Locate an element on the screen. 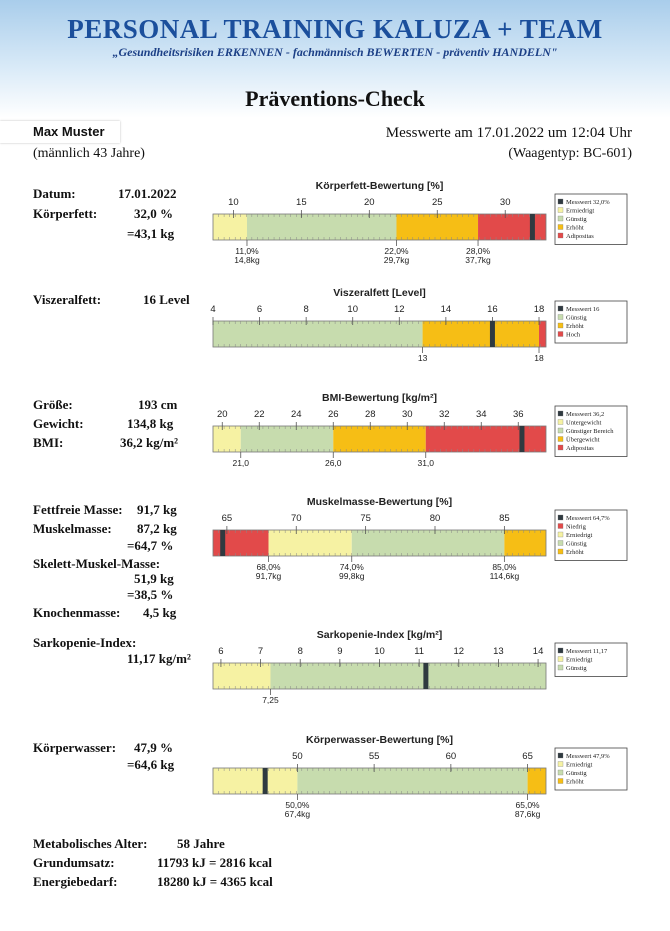 The height and width of the screenshot is (931, 670). muskelmasse-percent: =64,7 % is located at coordinates (150, 545).